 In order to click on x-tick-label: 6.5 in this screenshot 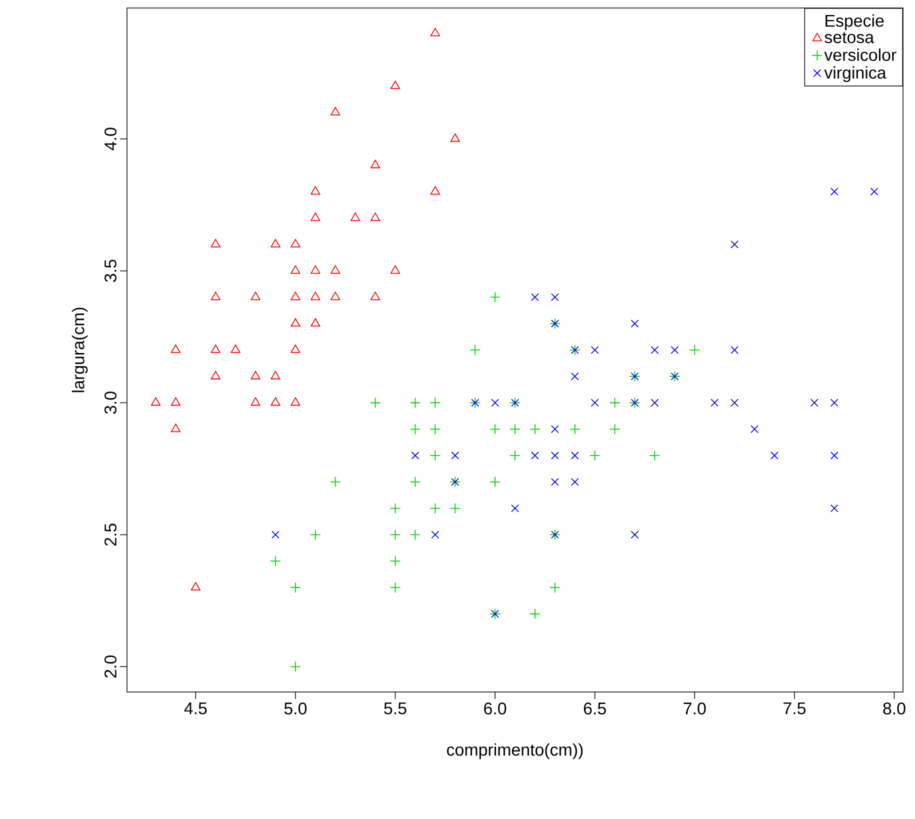, I will do `click(595, 708)`.